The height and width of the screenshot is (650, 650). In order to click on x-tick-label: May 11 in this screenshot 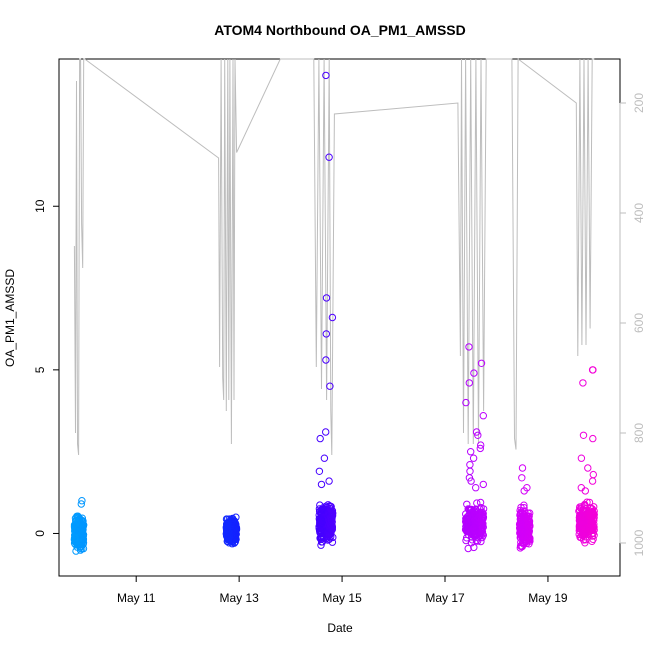, I will do `click(136, 598)`.